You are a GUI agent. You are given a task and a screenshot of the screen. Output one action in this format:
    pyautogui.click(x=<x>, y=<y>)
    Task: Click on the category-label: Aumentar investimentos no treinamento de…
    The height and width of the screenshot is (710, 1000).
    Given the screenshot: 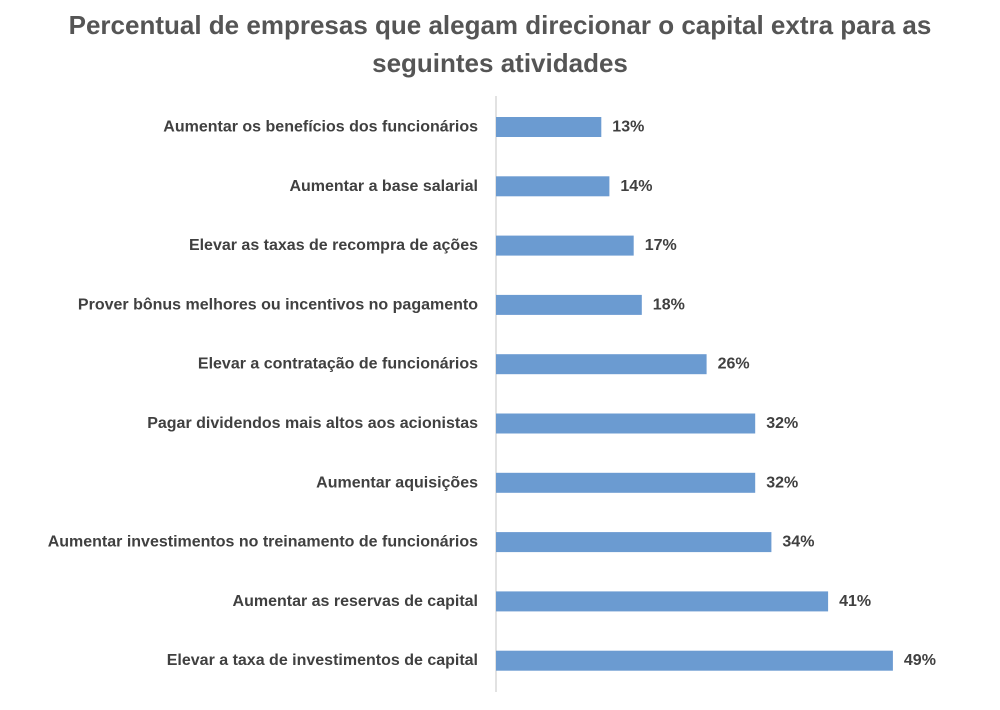 What is the action you would take?
    pyautogui.click(x=263, y=542)
    